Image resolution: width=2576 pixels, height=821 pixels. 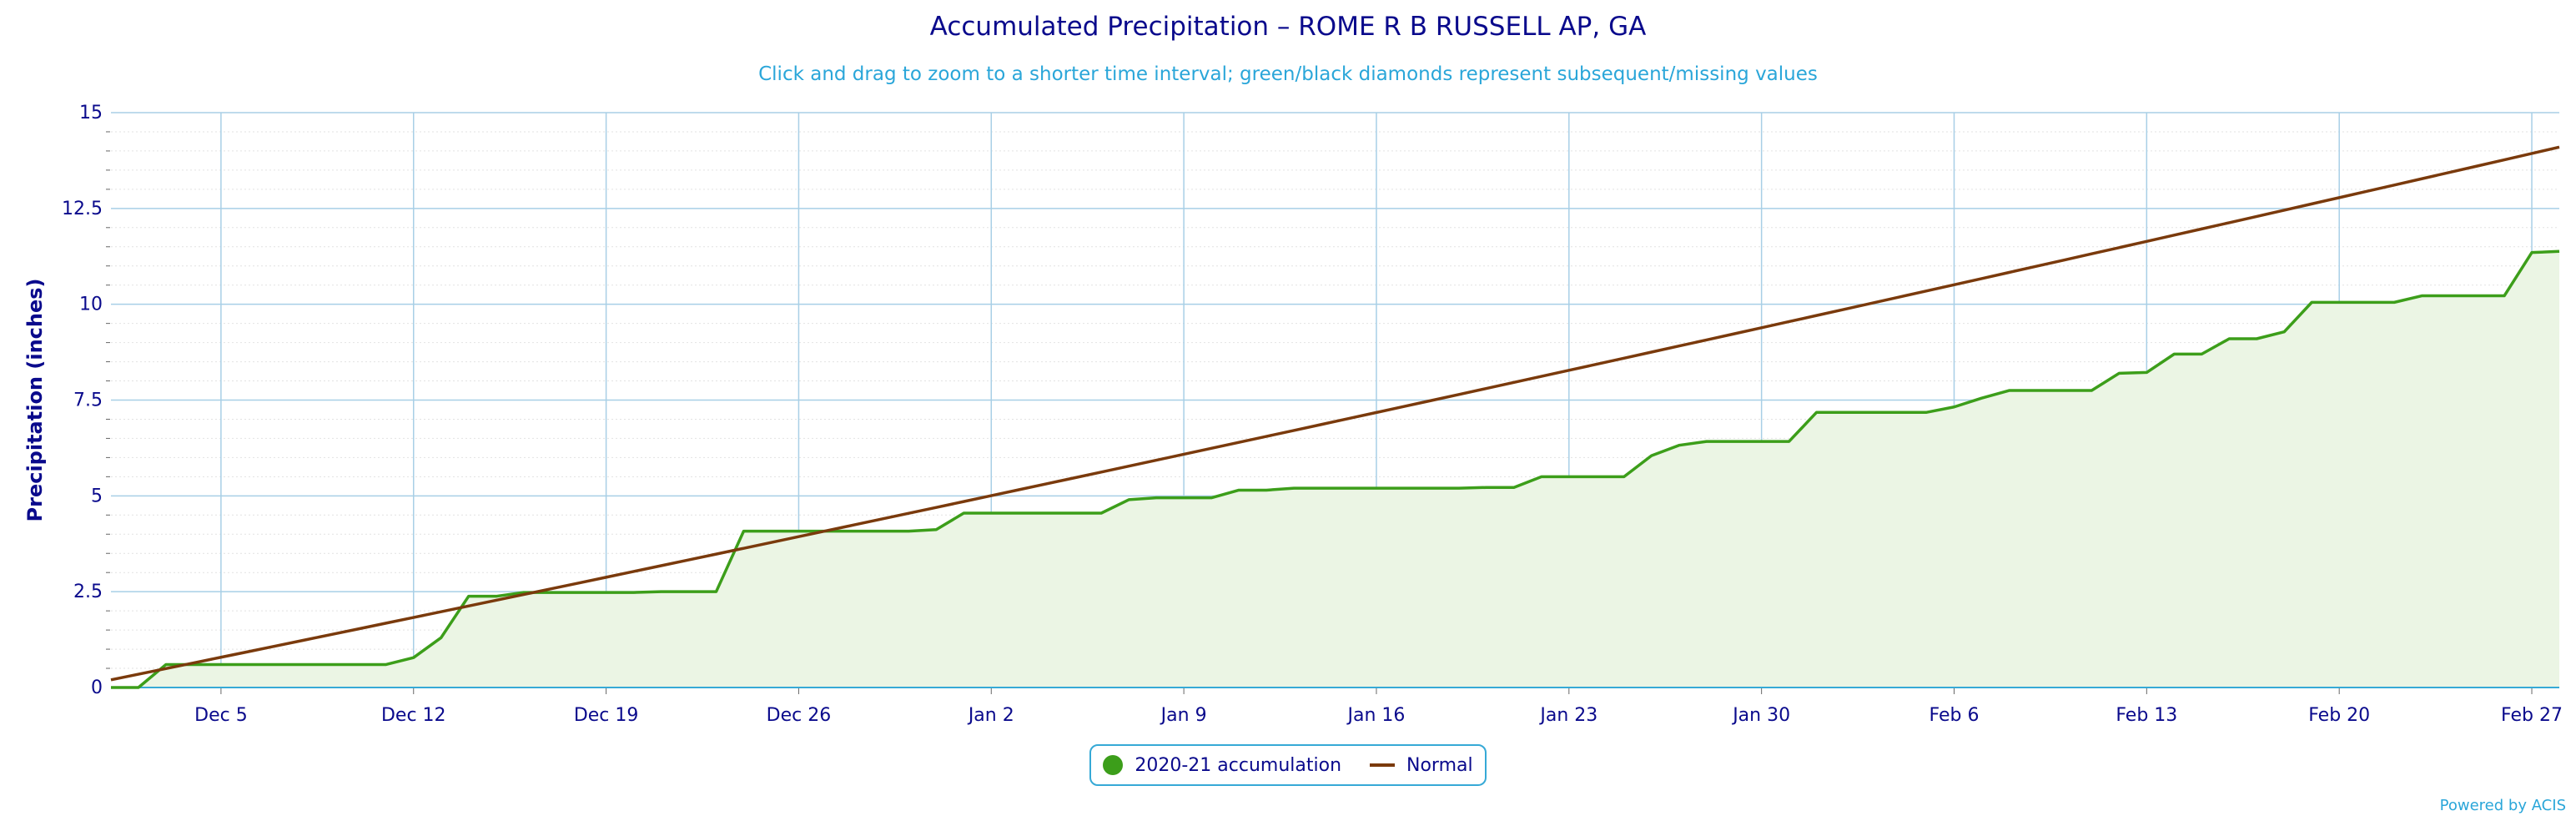 I want to click on y-tick-label: 2.5, so click(x=88, y=592).